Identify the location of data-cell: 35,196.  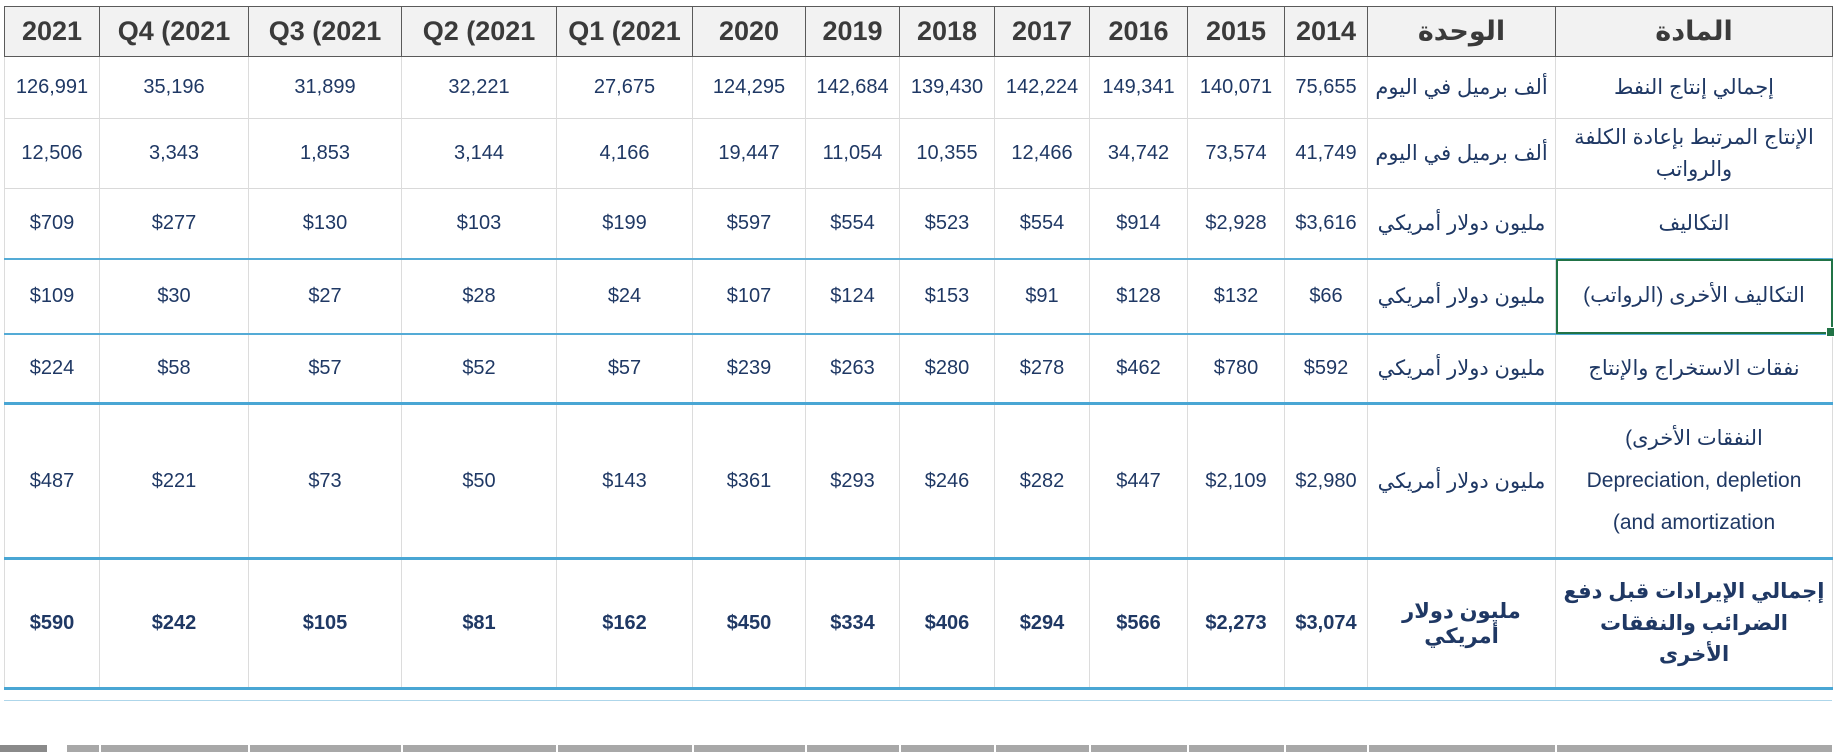
(174, 87).